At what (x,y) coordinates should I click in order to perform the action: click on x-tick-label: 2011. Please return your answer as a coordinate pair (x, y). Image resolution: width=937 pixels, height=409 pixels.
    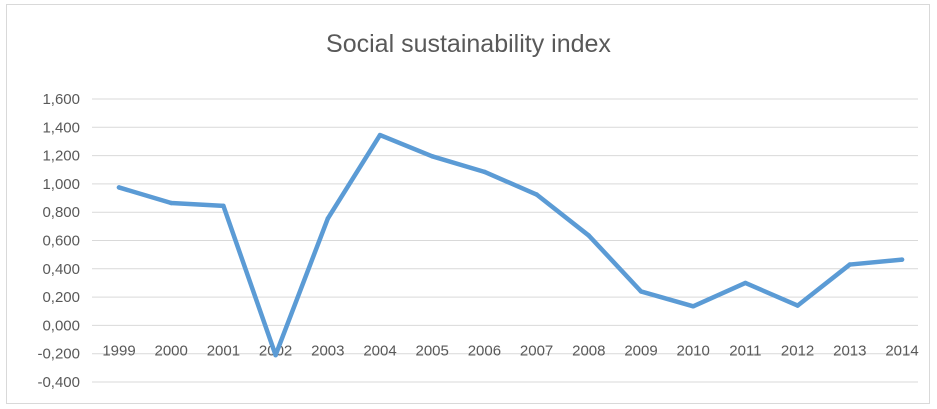
    Looking at the image, I should click on (745, 350).